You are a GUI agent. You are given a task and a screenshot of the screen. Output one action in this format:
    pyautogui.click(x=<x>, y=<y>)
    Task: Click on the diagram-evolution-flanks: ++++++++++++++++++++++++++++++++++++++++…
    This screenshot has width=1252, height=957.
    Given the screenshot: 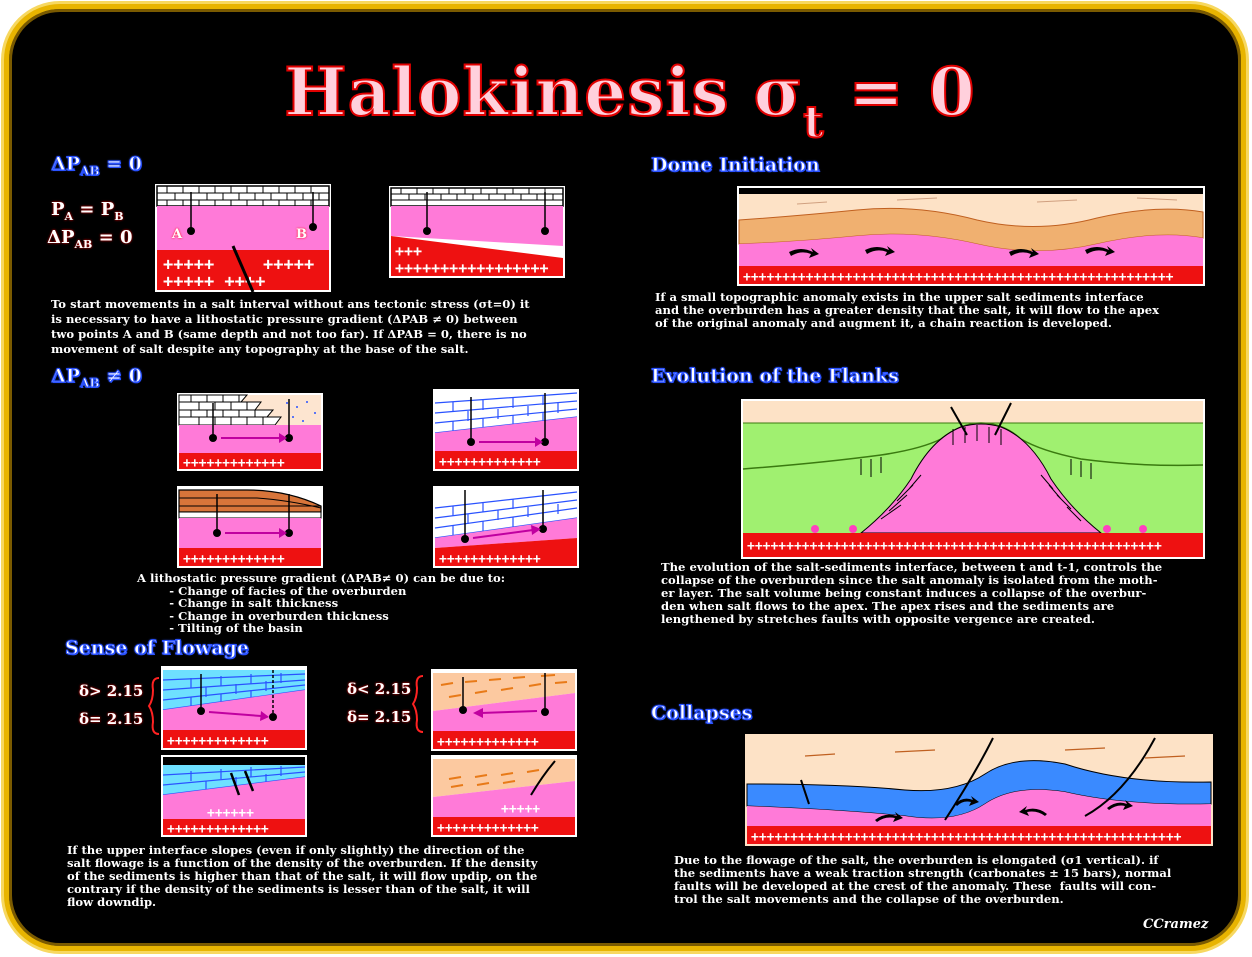 What is the action you would take?
    pyautogui.click(x=973, y=479)
    